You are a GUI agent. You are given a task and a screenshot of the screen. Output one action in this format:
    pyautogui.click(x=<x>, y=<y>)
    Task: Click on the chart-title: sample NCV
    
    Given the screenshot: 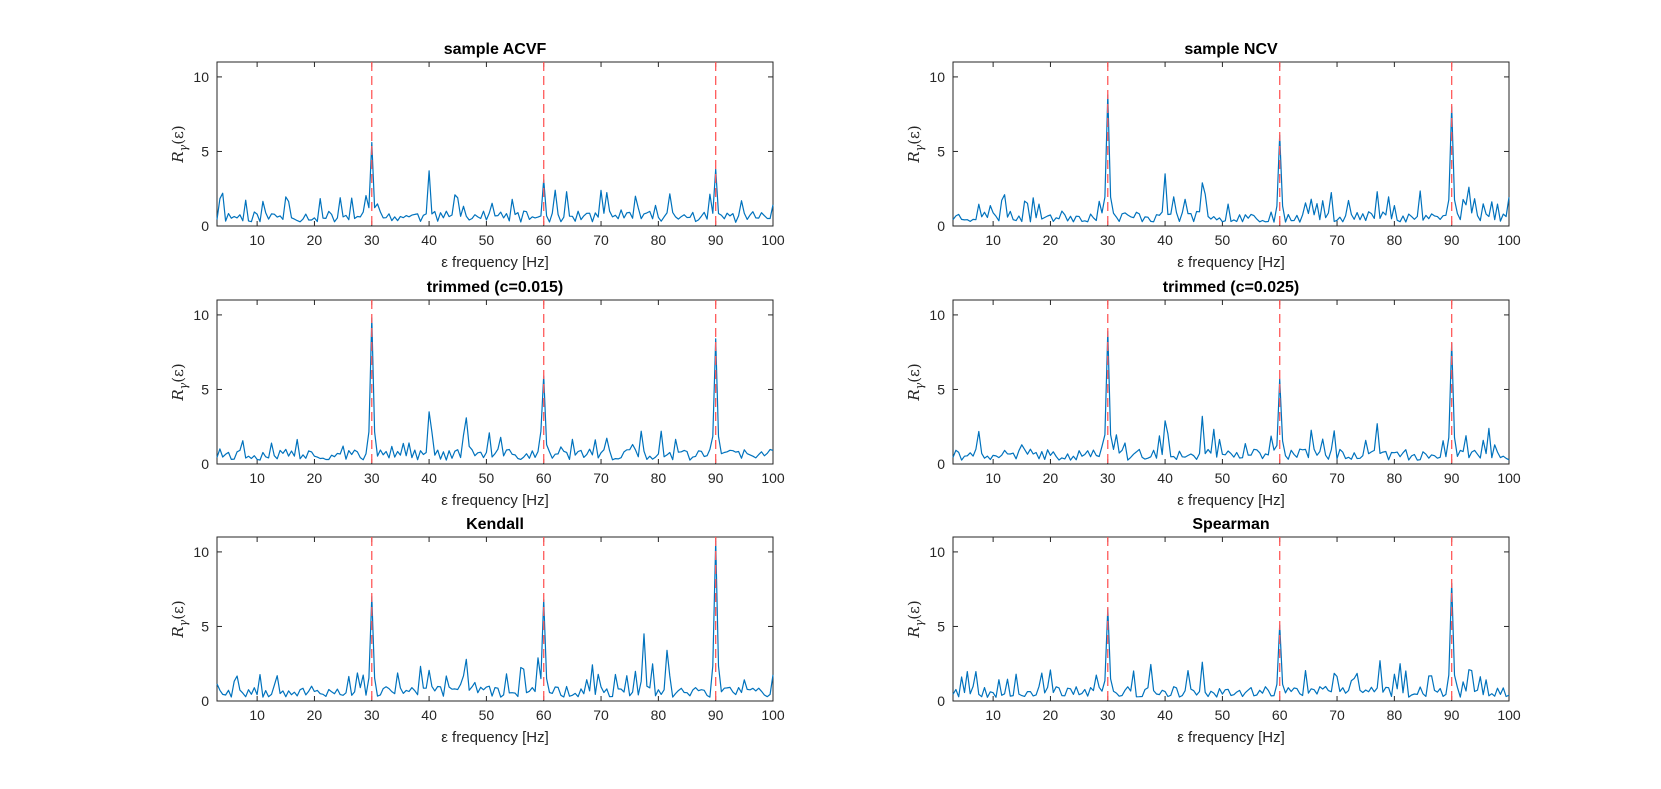 What is the action you would take?
    pyautogui.click(x=1231, y=49)
    